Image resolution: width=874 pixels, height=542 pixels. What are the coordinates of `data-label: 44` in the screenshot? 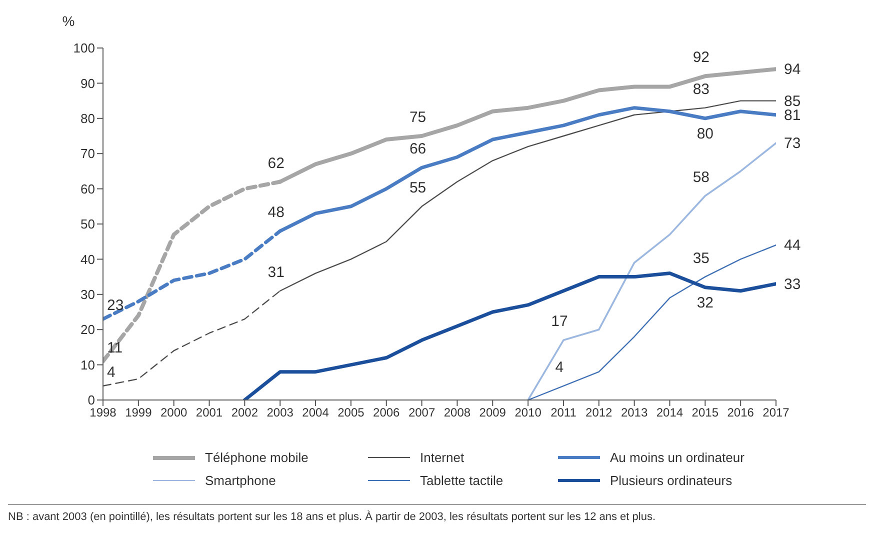 It's located at (792, 245).